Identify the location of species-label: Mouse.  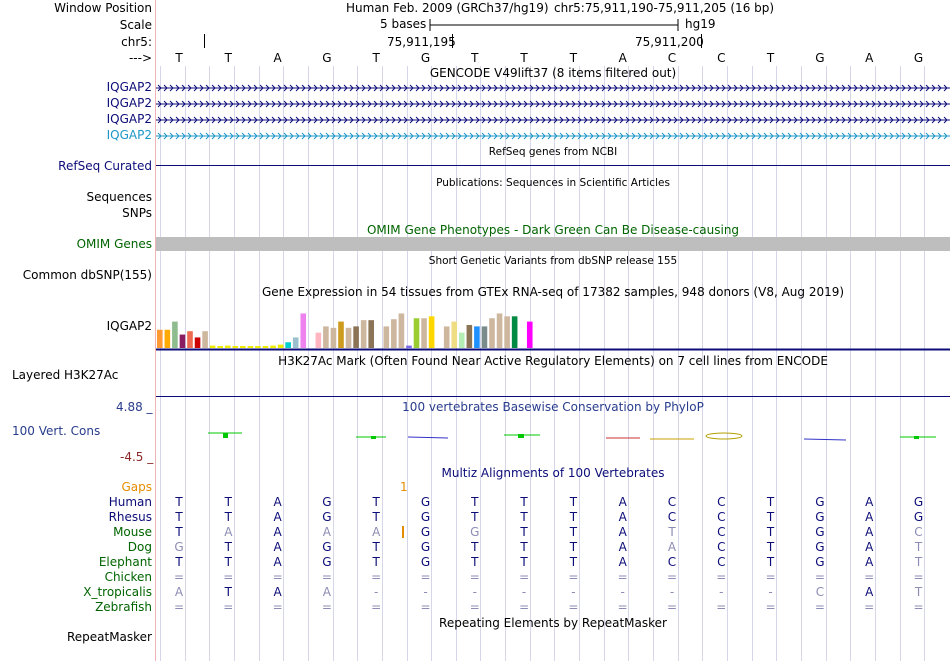
(132, 532).